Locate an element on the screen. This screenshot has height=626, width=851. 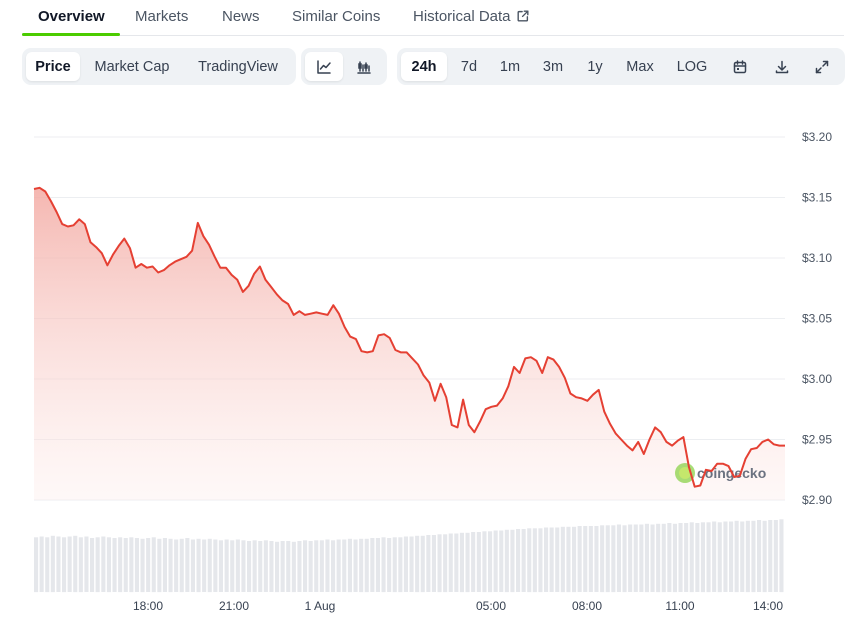
y-tick-label: $2.95 is located at coordinates (817, 440).